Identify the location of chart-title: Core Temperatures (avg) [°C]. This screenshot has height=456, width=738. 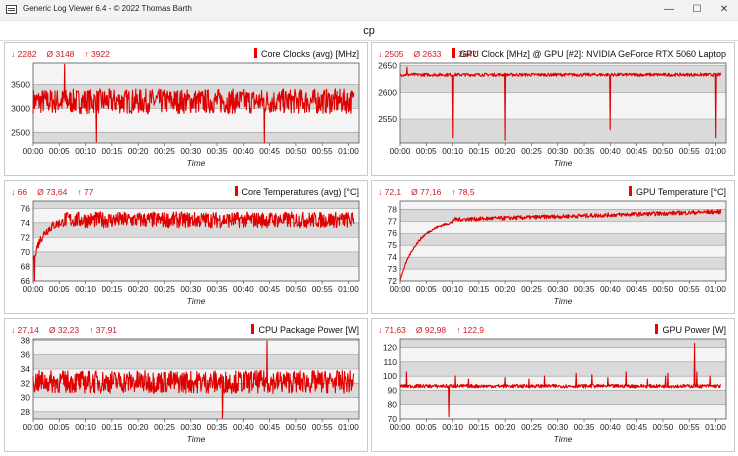
(296, 191).